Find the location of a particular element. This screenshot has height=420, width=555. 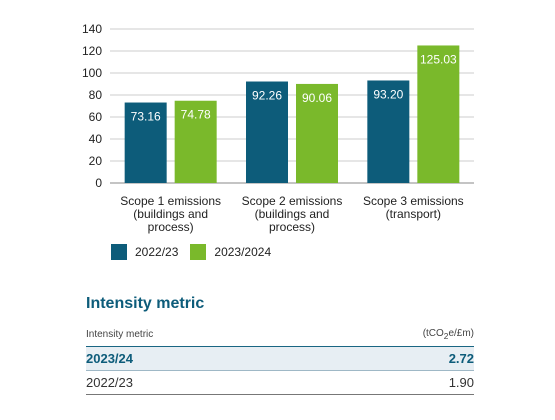

header-metric: Intensity metric is located at coordinates (196, 334).